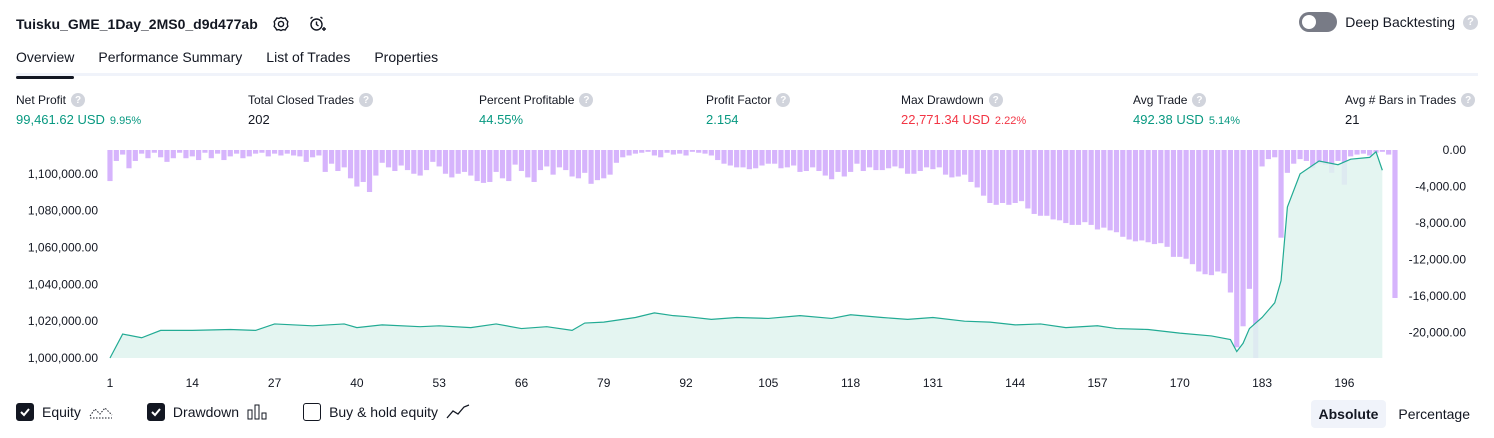  I want to click on settings-gear-icon, so click(281, 24).